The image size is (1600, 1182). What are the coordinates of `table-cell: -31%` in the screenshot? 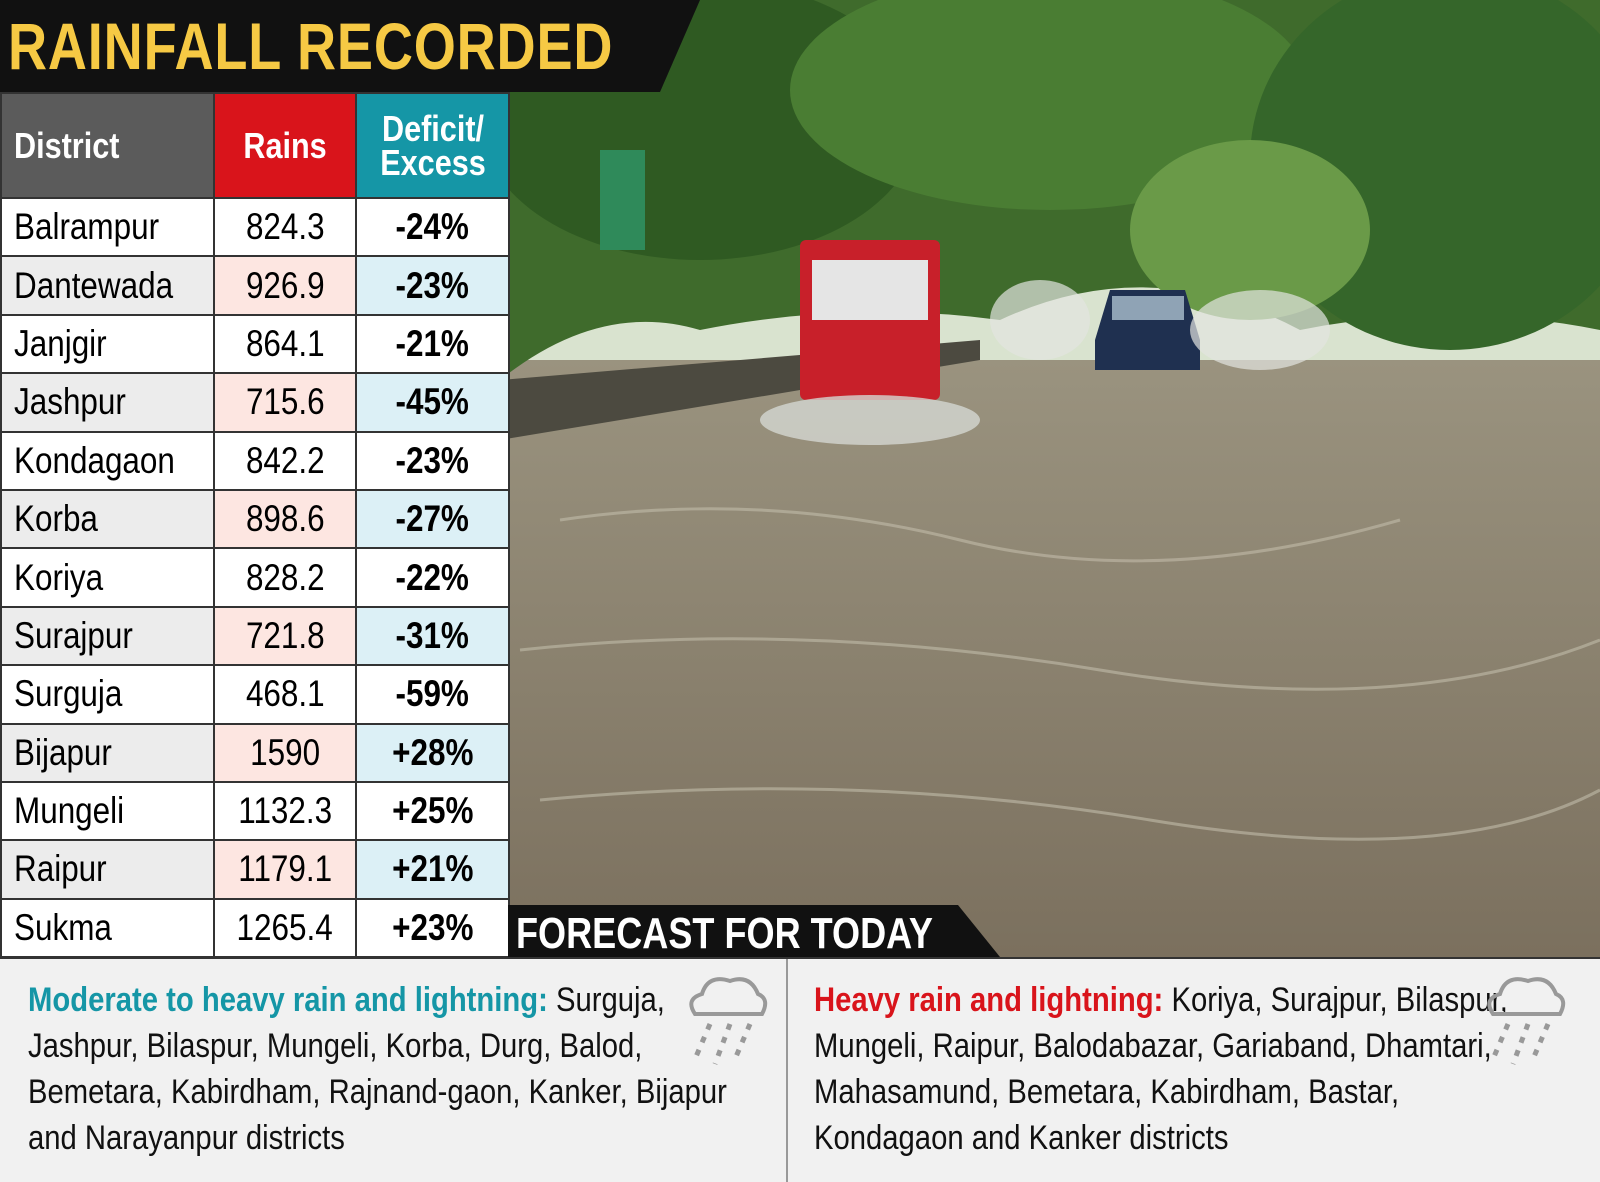 It's located at (432, 636).